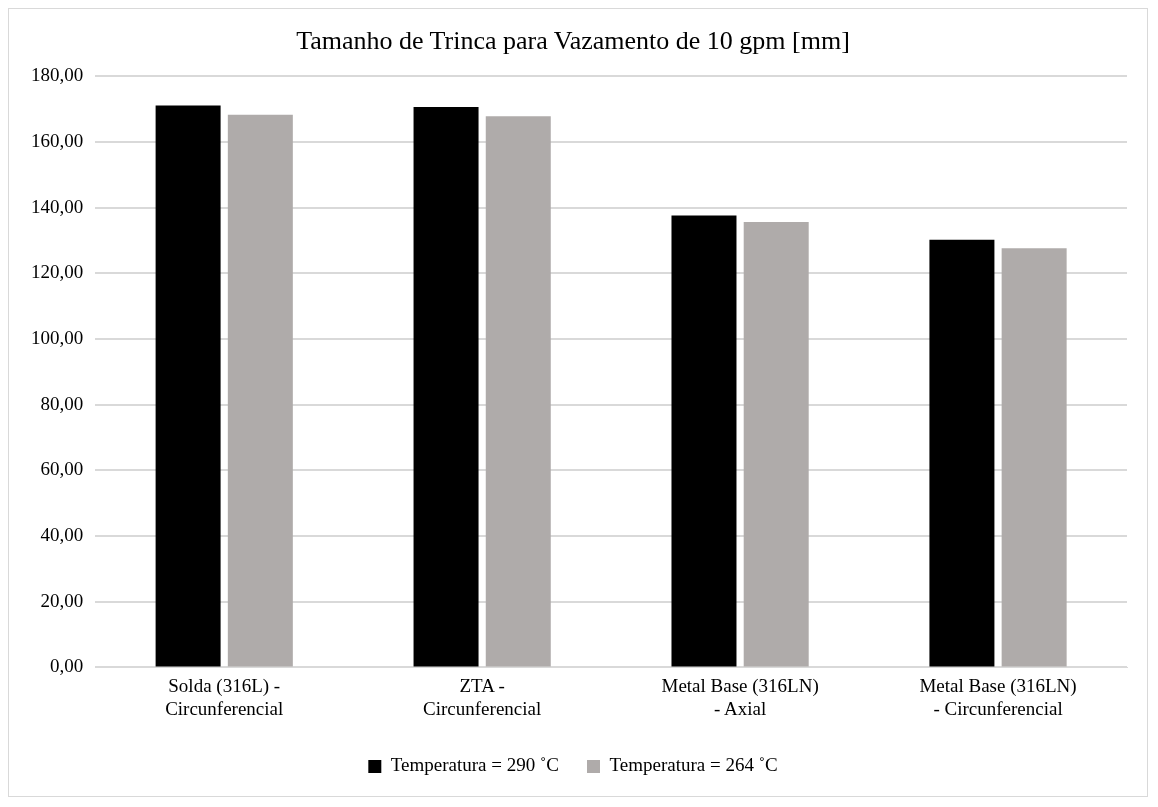 The width and height of the screenshot is (1158, 807). I want to click on category-label: ZTA -, so click(482, 685).